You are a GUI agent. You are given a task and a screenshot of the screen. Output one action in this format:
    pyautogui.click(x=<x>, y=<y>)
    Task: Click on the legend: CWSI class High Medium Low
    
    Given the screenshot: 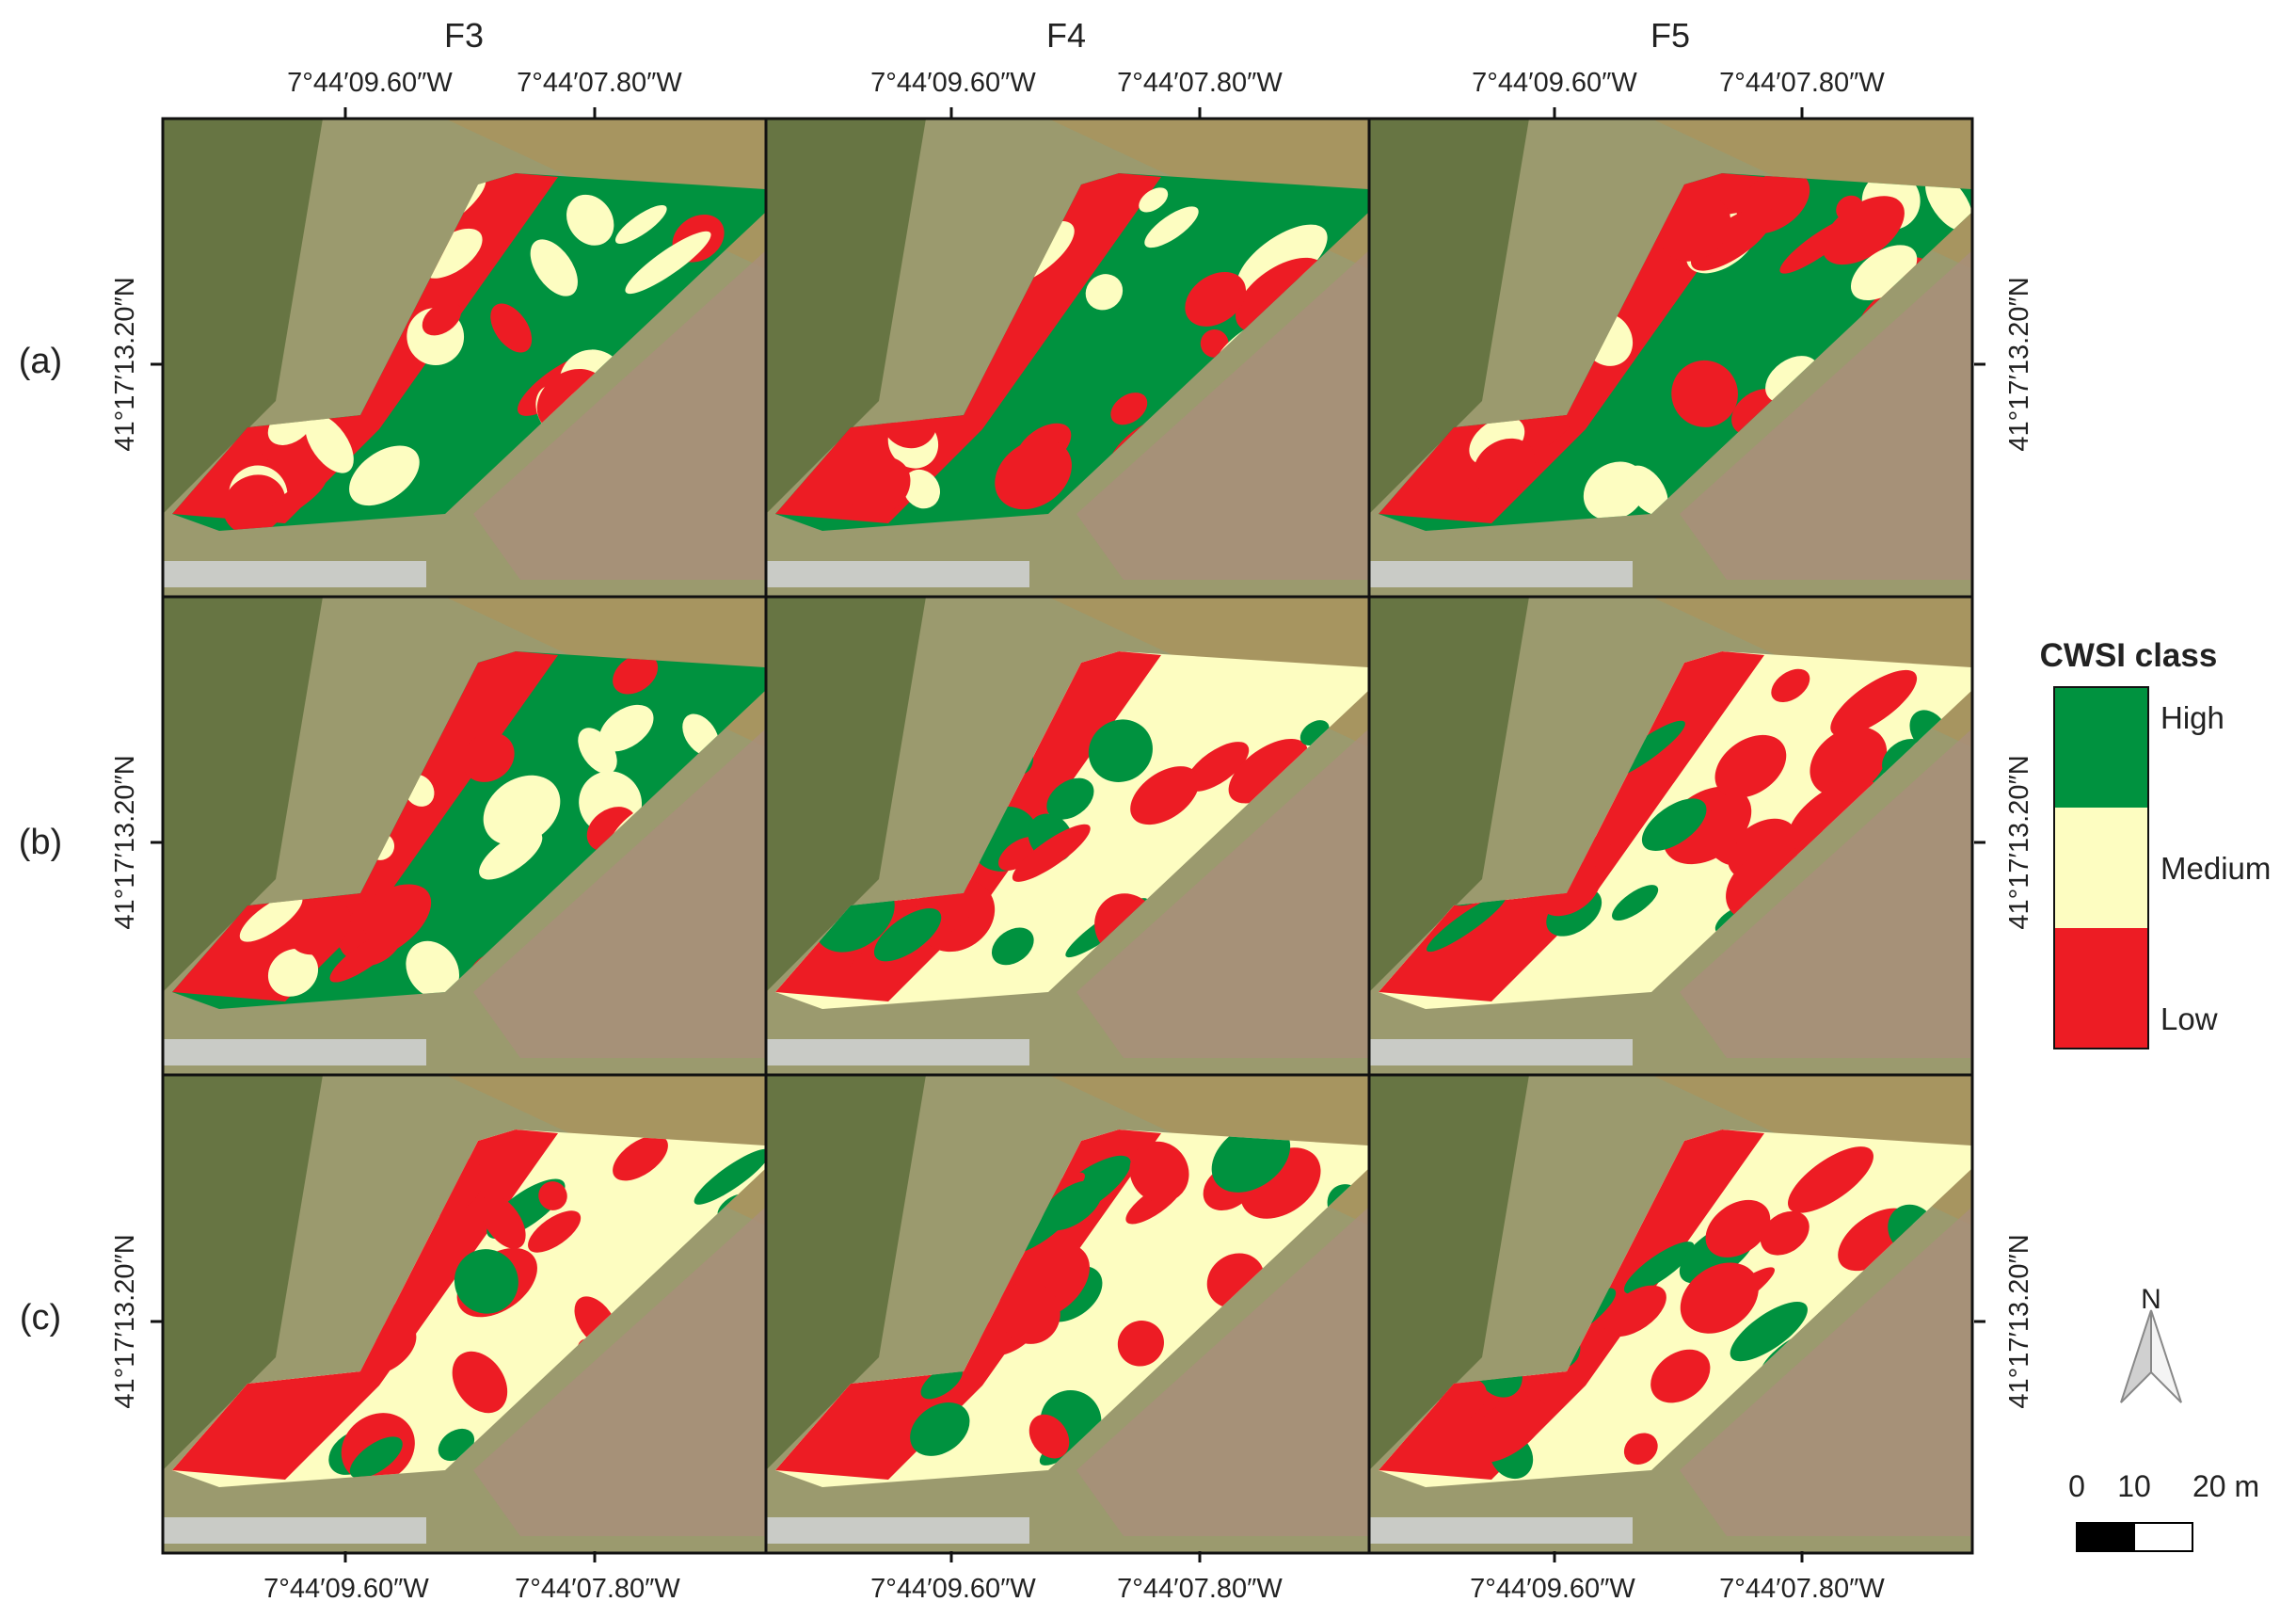 What is the action you would take?
    pyautogui.click(x=2155, y=843)
    